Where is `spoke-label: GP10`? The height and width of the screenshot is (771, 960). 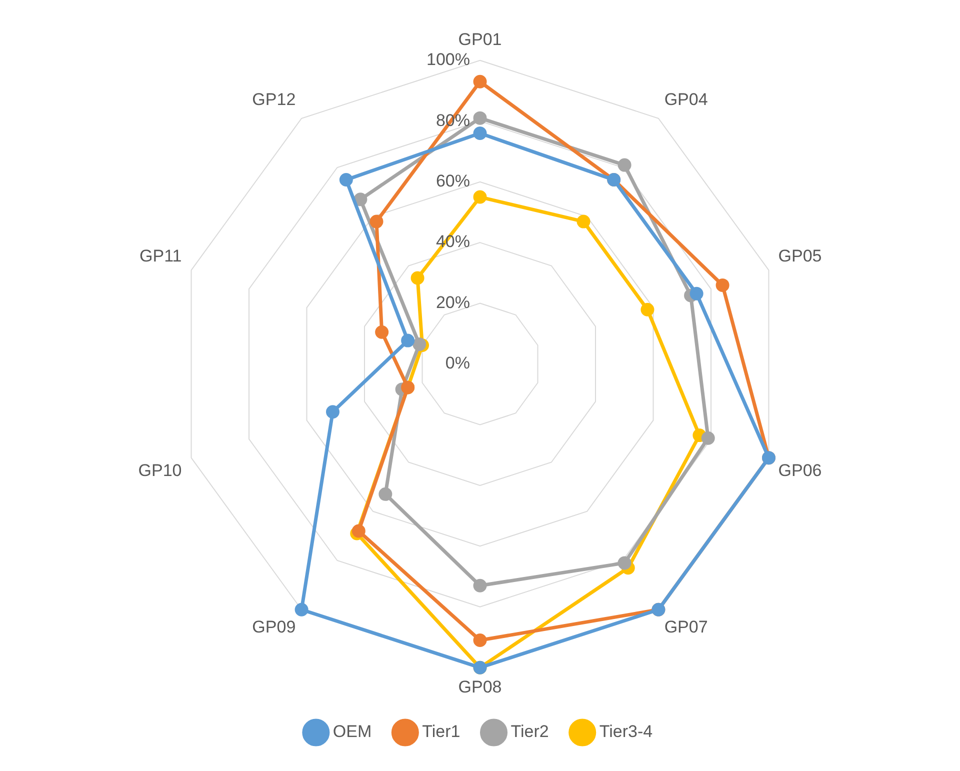 spoke-label: GP10 is located at coordinates (160, 470).